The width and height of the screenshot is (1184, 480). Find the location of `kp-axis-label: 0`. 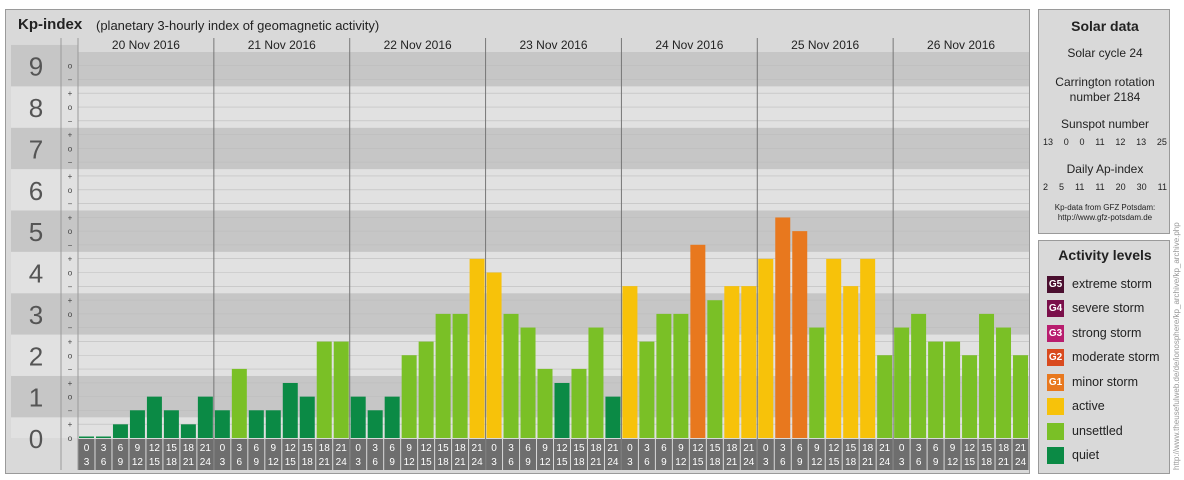

kp-axis-label: 0 is located at coordinates (36, 439).